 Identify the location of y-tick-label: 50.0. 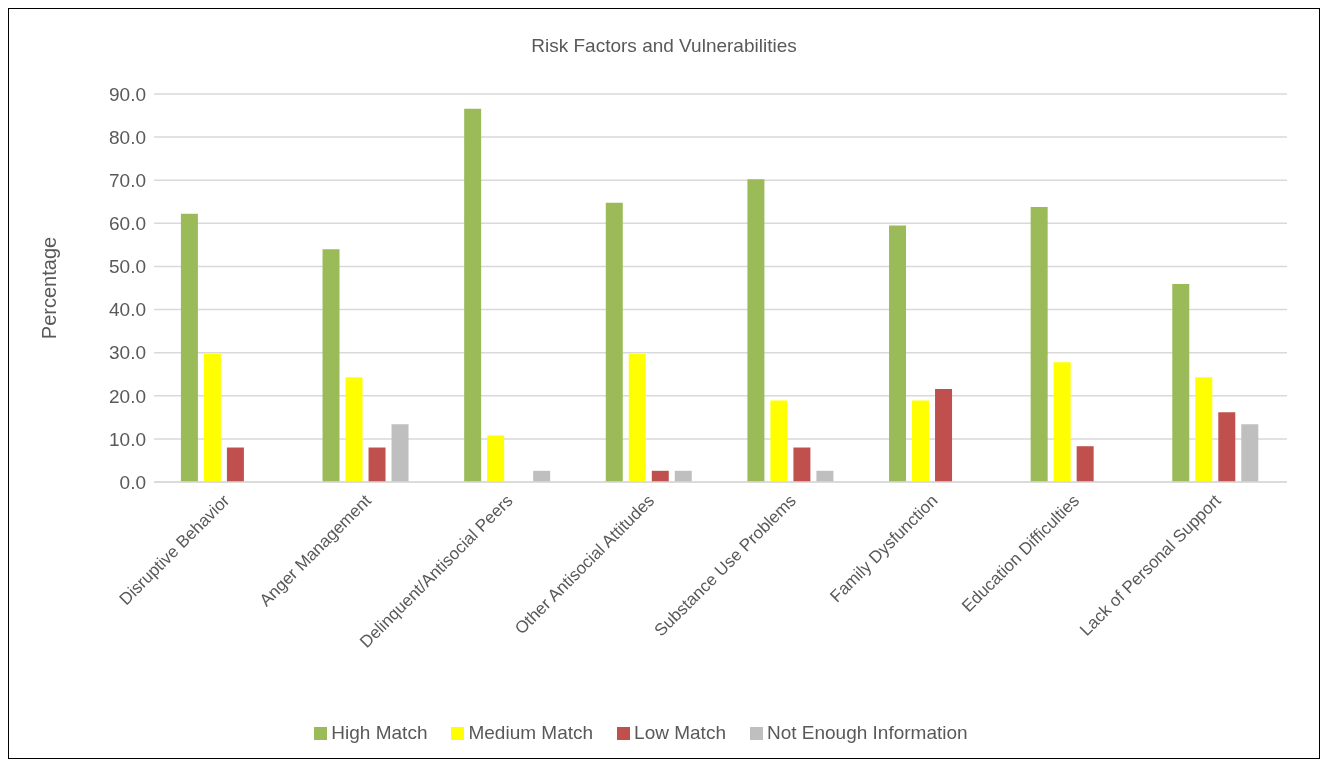
(127, 267).